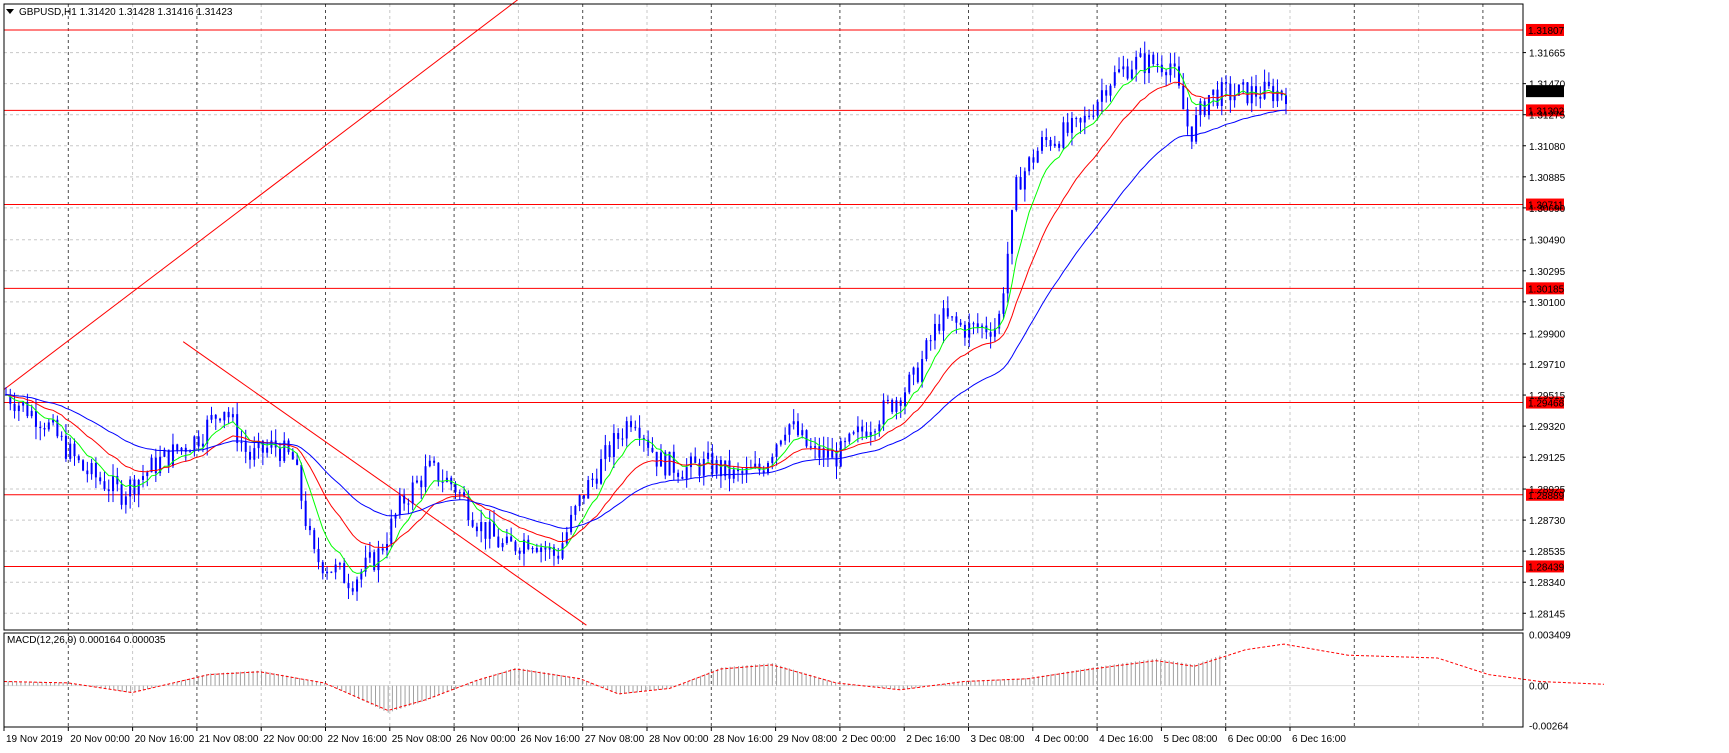 This screenshot has height=753, width=1729. I want to click on level-label: 1.31302, so click(1546, 111).